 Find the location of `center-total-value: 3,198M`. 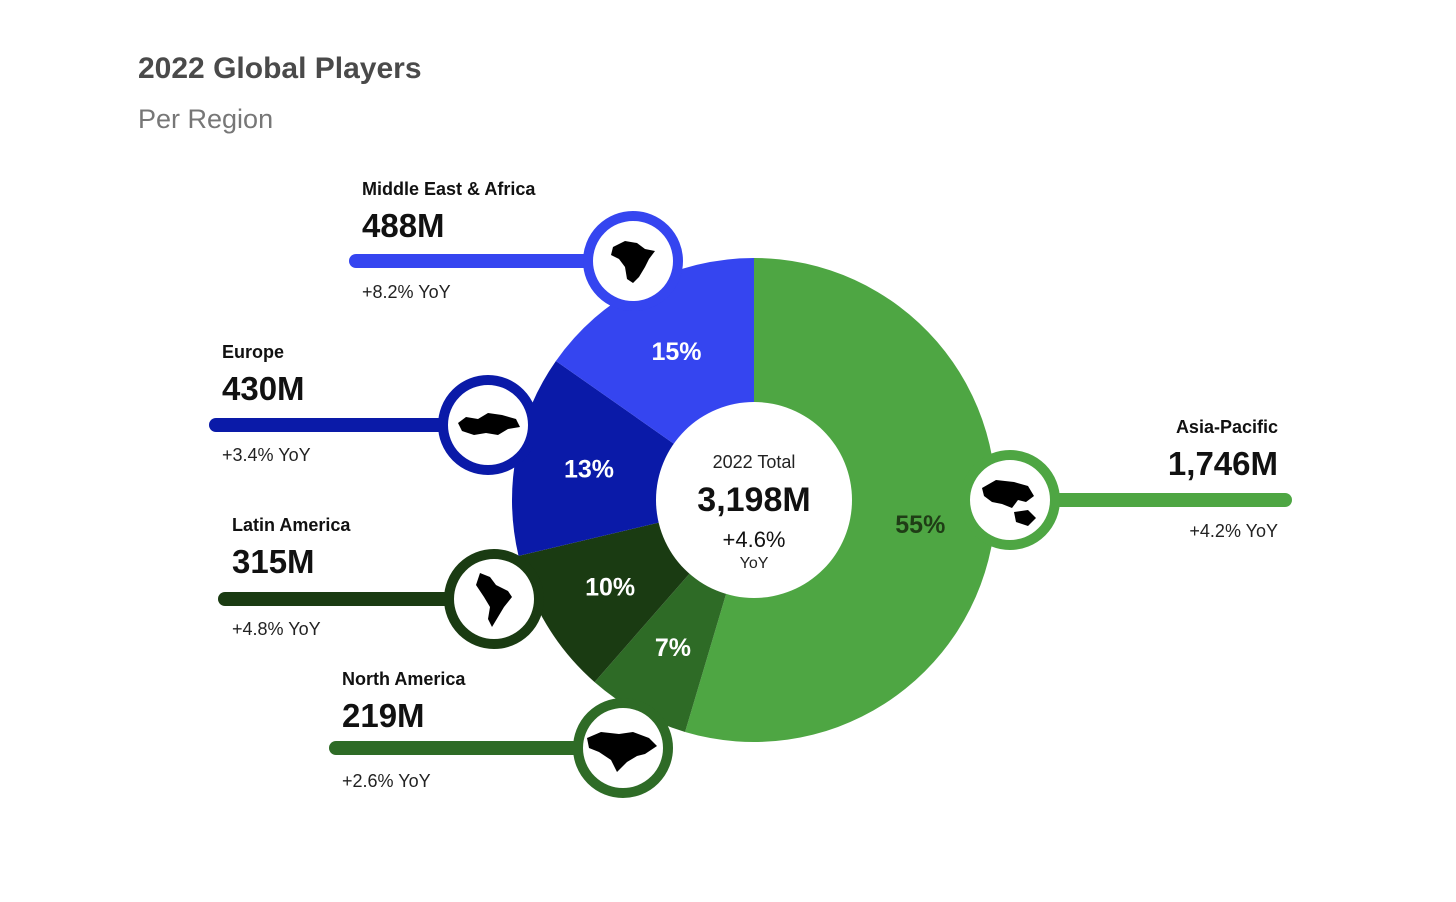

center-total-value: 3,198M is located at coordinates (753, 500).